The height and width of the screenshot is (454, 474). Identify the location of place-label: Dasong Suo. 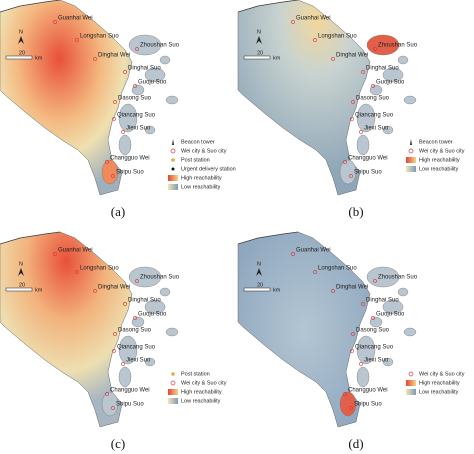
(135, 331).